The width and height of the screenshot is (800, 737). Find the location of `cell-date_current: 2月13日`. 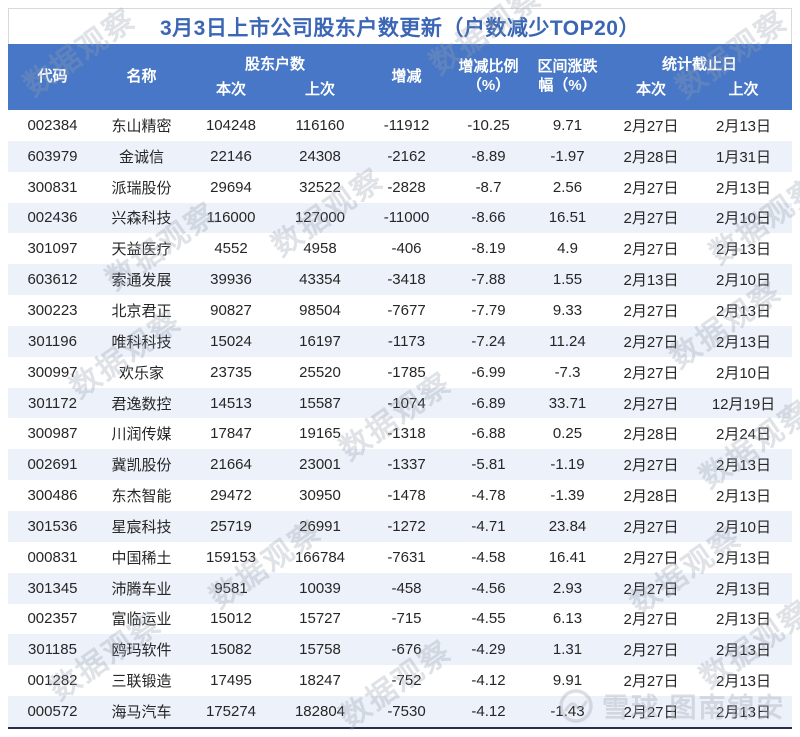

cell-date_current: 2月13日 is located at coordinates (651, 281).